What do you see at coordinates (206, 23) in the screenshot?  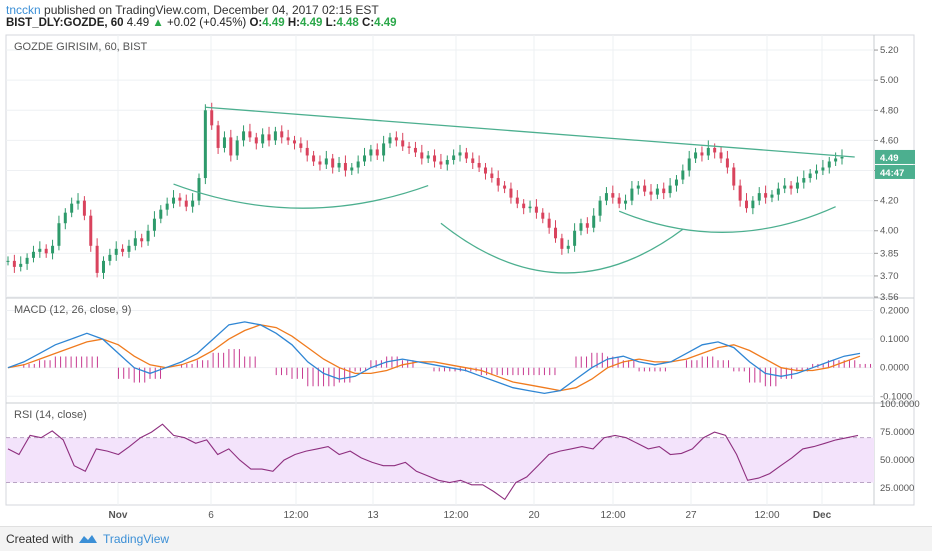 I see `change-value: +0.02 (+0.45%)` at bounding box center [206, 23].